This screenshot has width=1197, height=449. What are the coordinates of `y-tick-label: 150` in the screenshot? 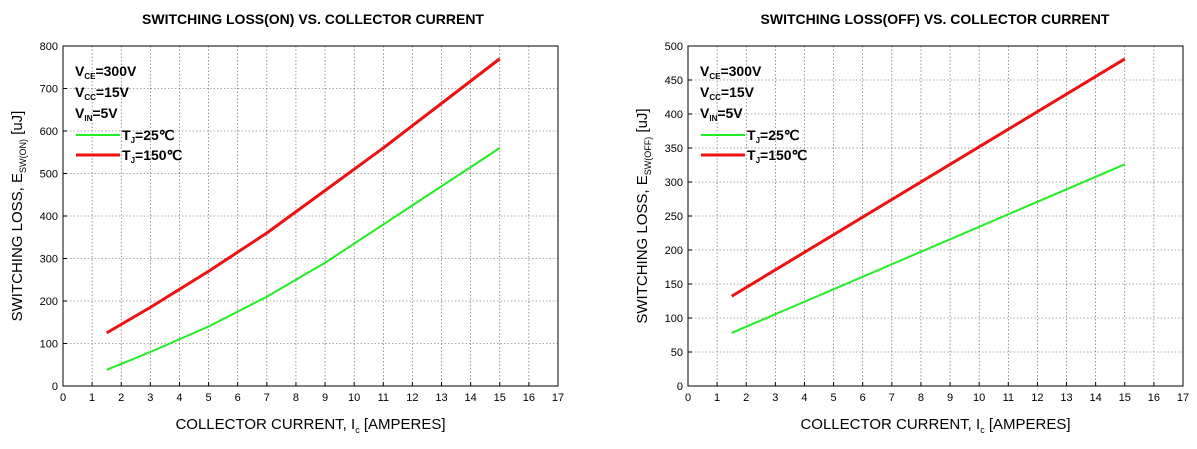 It's located at (674, 285).